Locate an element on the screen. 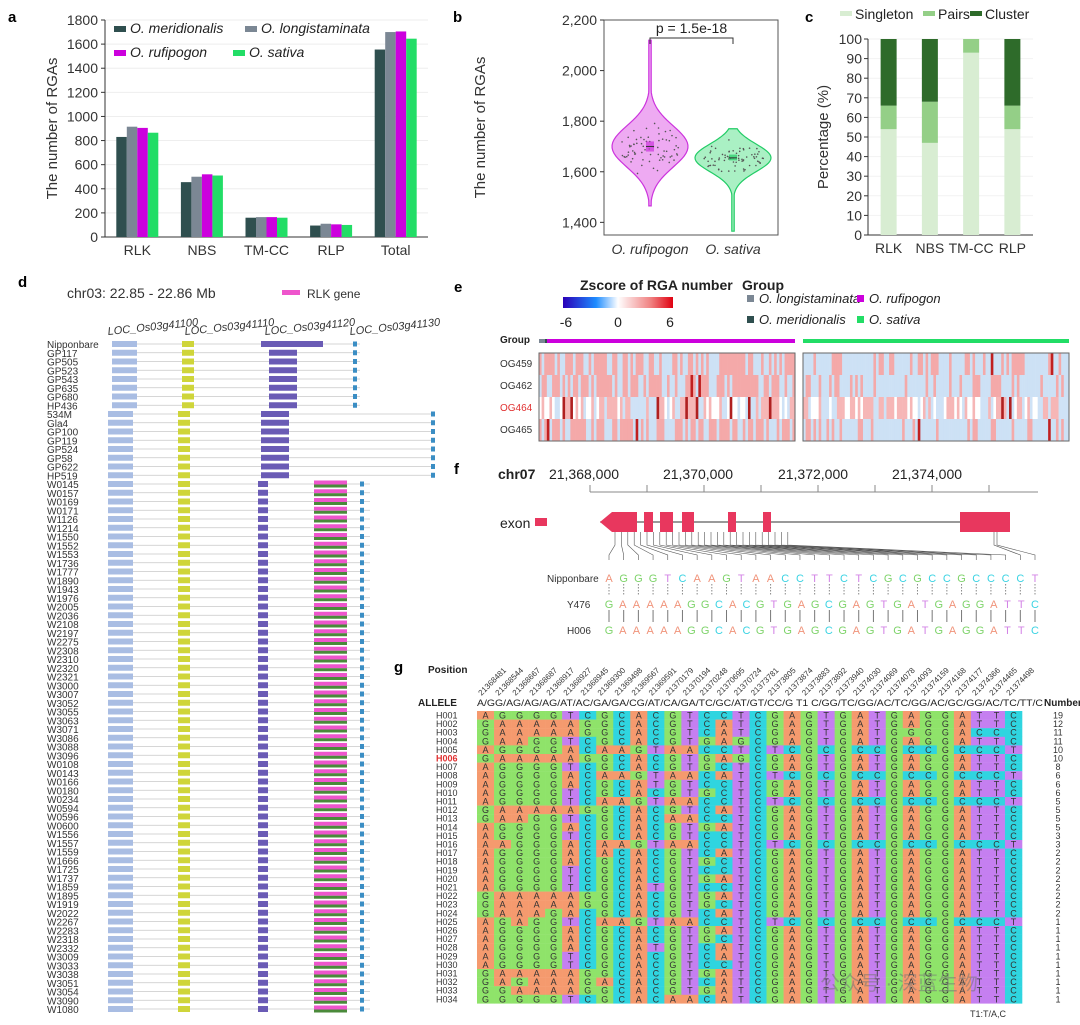  legend-swatch is located at coordinates (846, 13).